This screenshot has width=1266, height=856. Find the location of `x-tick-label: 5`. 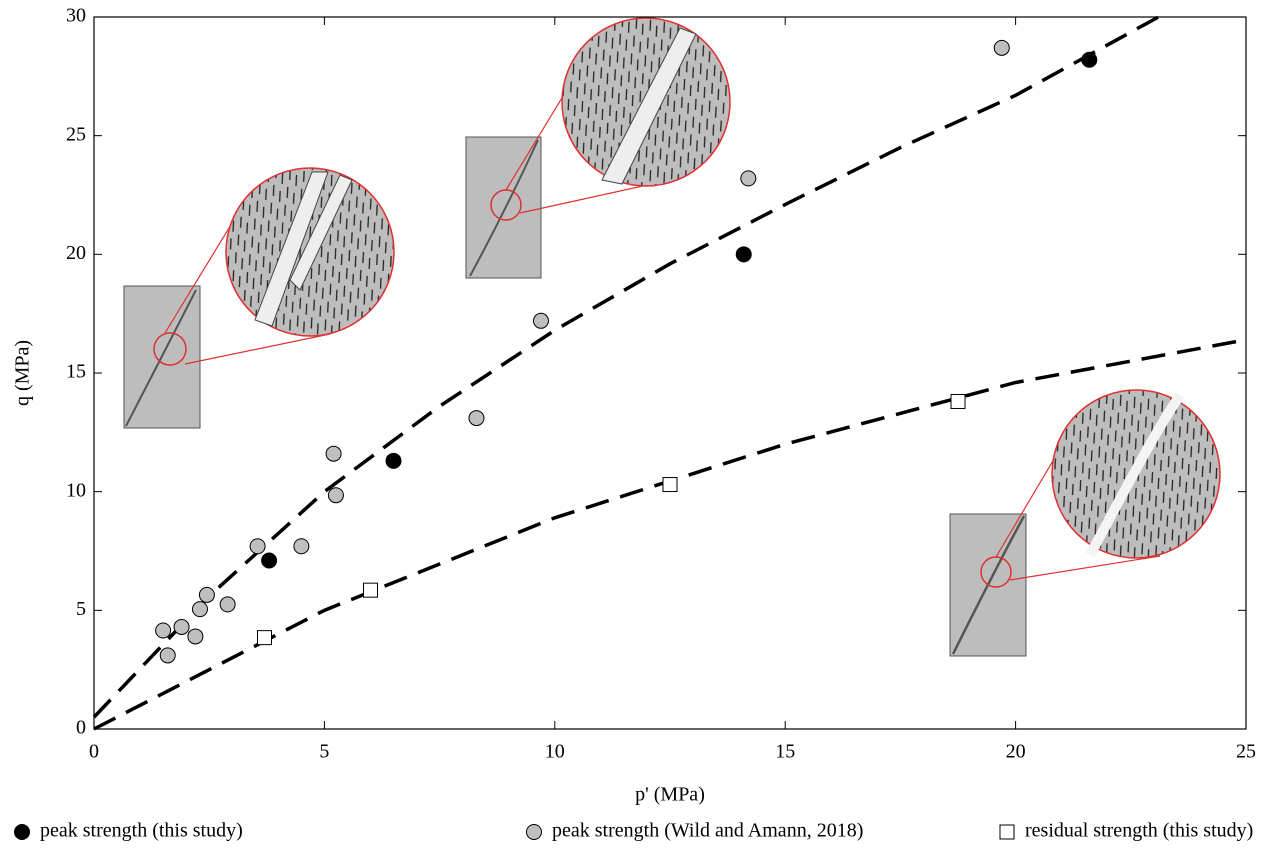

x-tick-label: 5 is located at coordinates (324, 752).